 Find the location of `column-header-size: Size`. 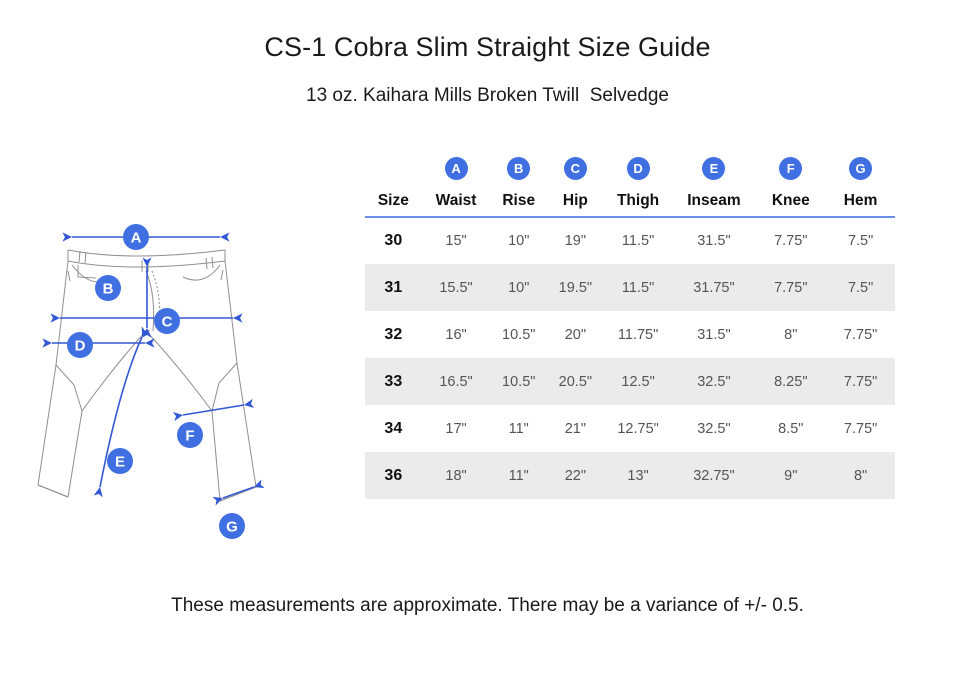

column-header-size: Size is located at coordinates (393, 202).